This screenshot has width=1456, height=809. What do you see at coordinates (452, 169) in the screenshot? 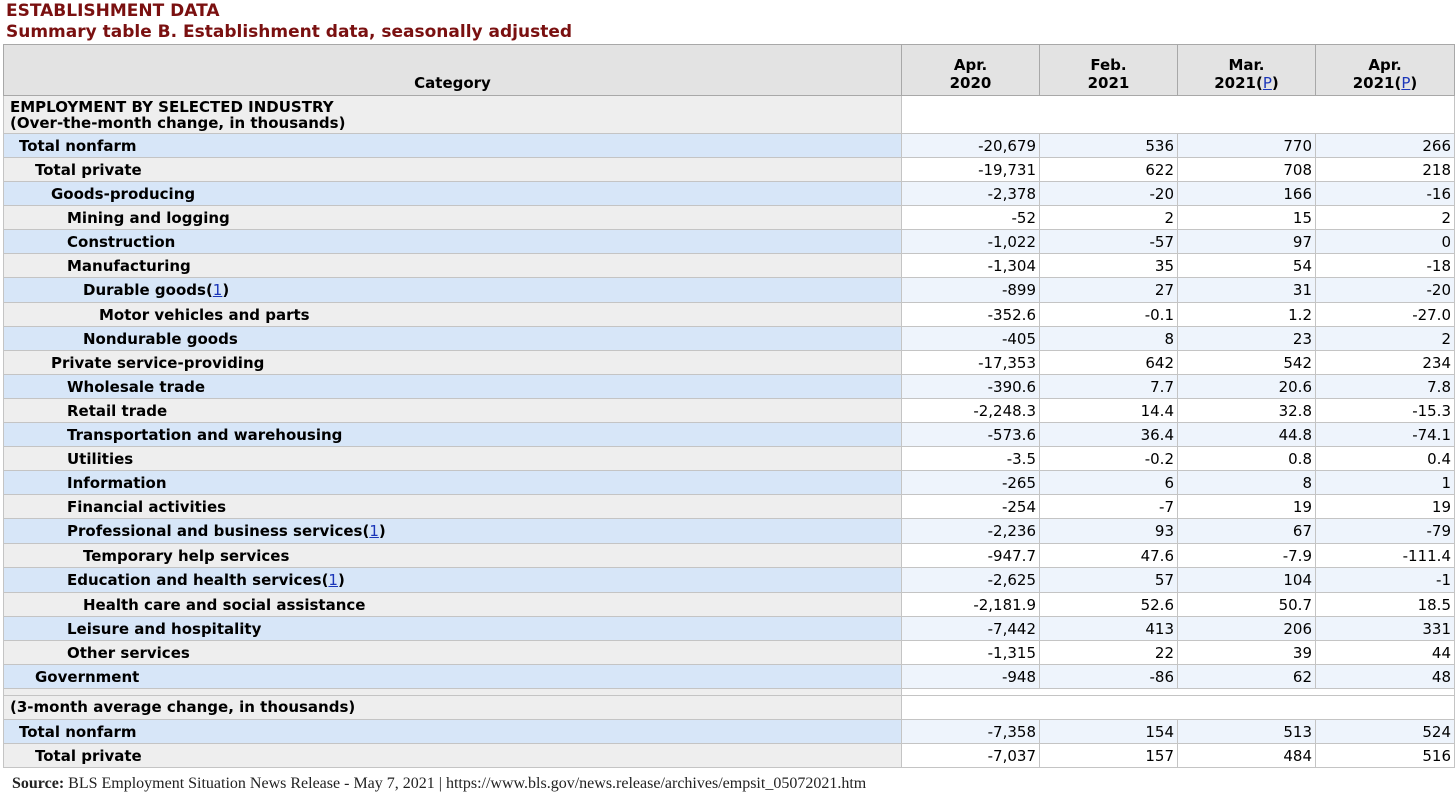
I see `row-category-cell: Total private` at bounding box center [452, 169].